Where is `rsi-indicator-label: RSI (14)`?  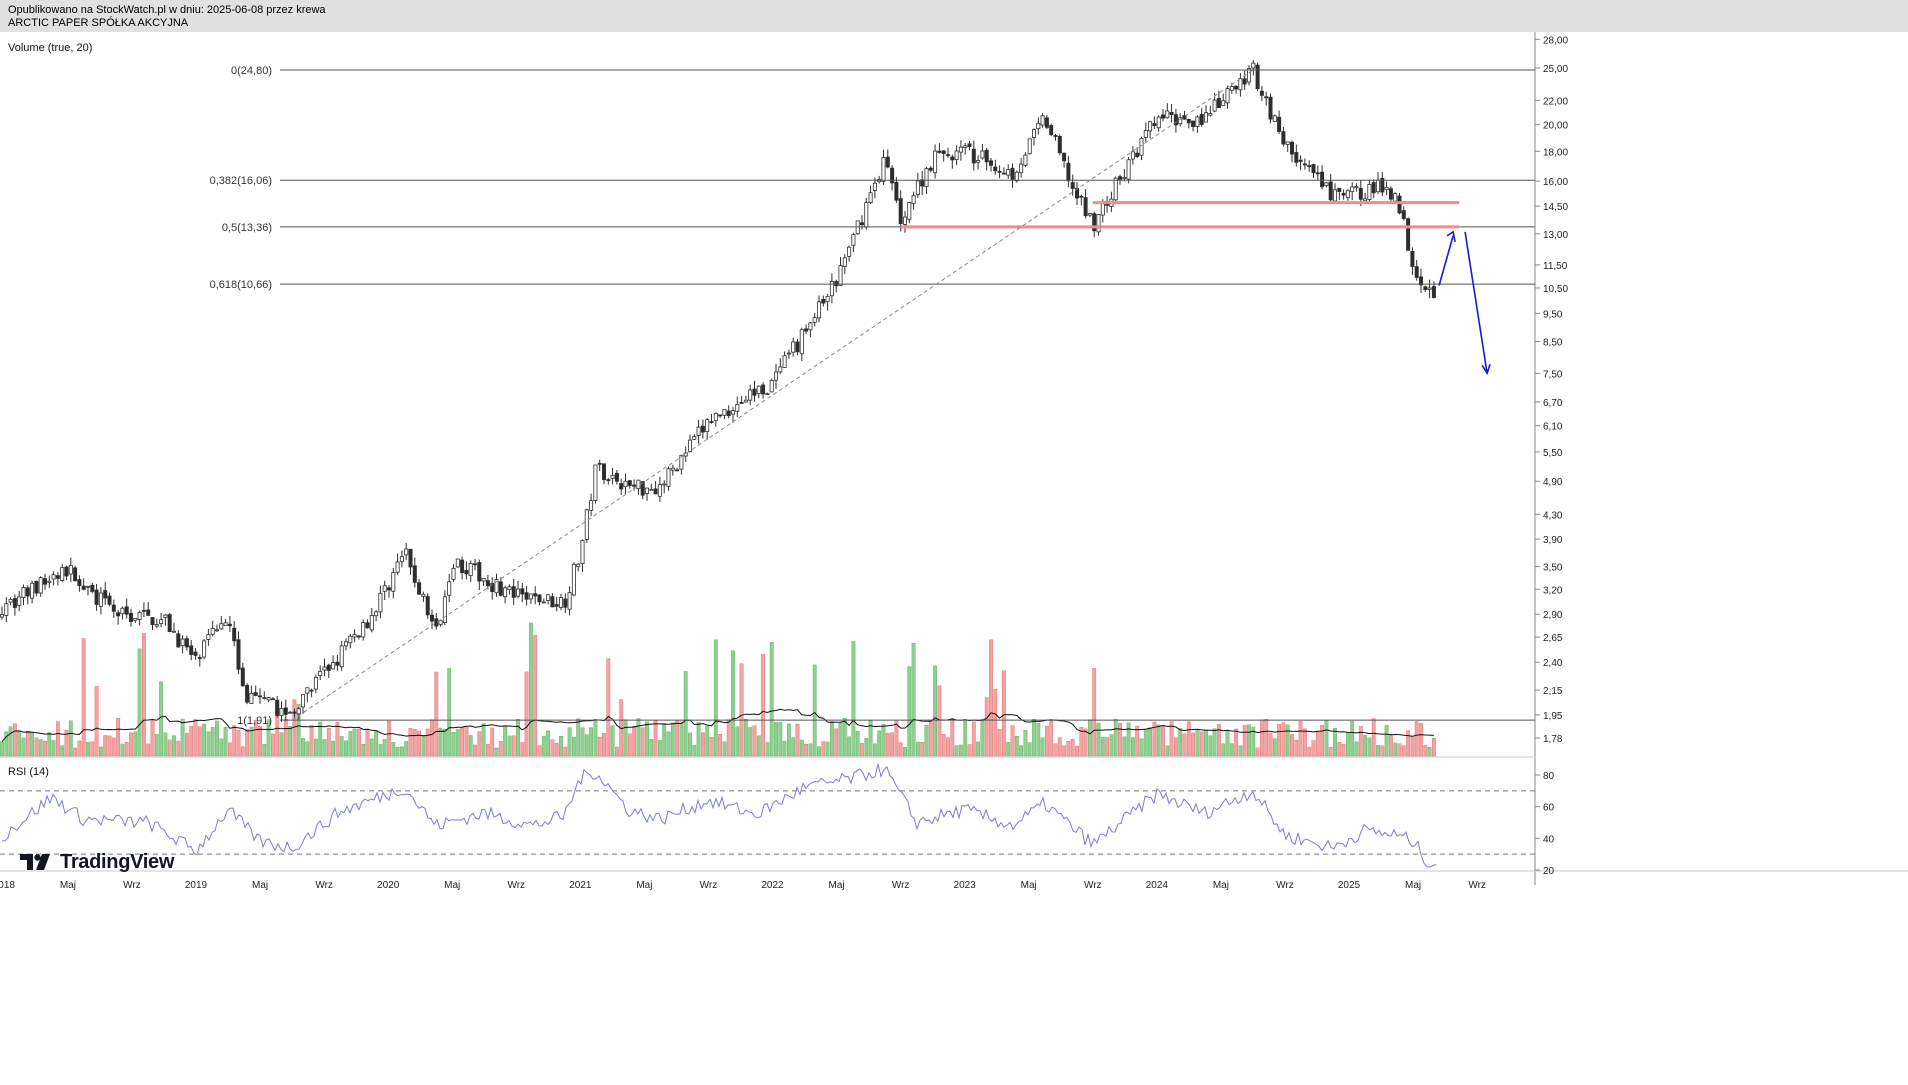 rsi-indicator-label: RSI (14) is located at coordinates (28, 772).